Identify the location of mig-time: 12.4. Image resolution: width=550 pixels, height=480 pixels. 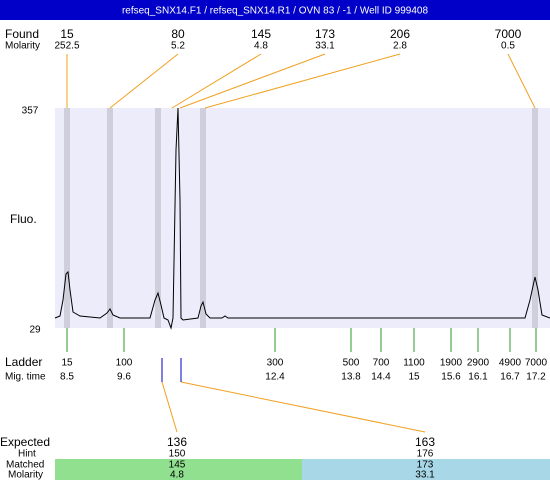
(275, 377).